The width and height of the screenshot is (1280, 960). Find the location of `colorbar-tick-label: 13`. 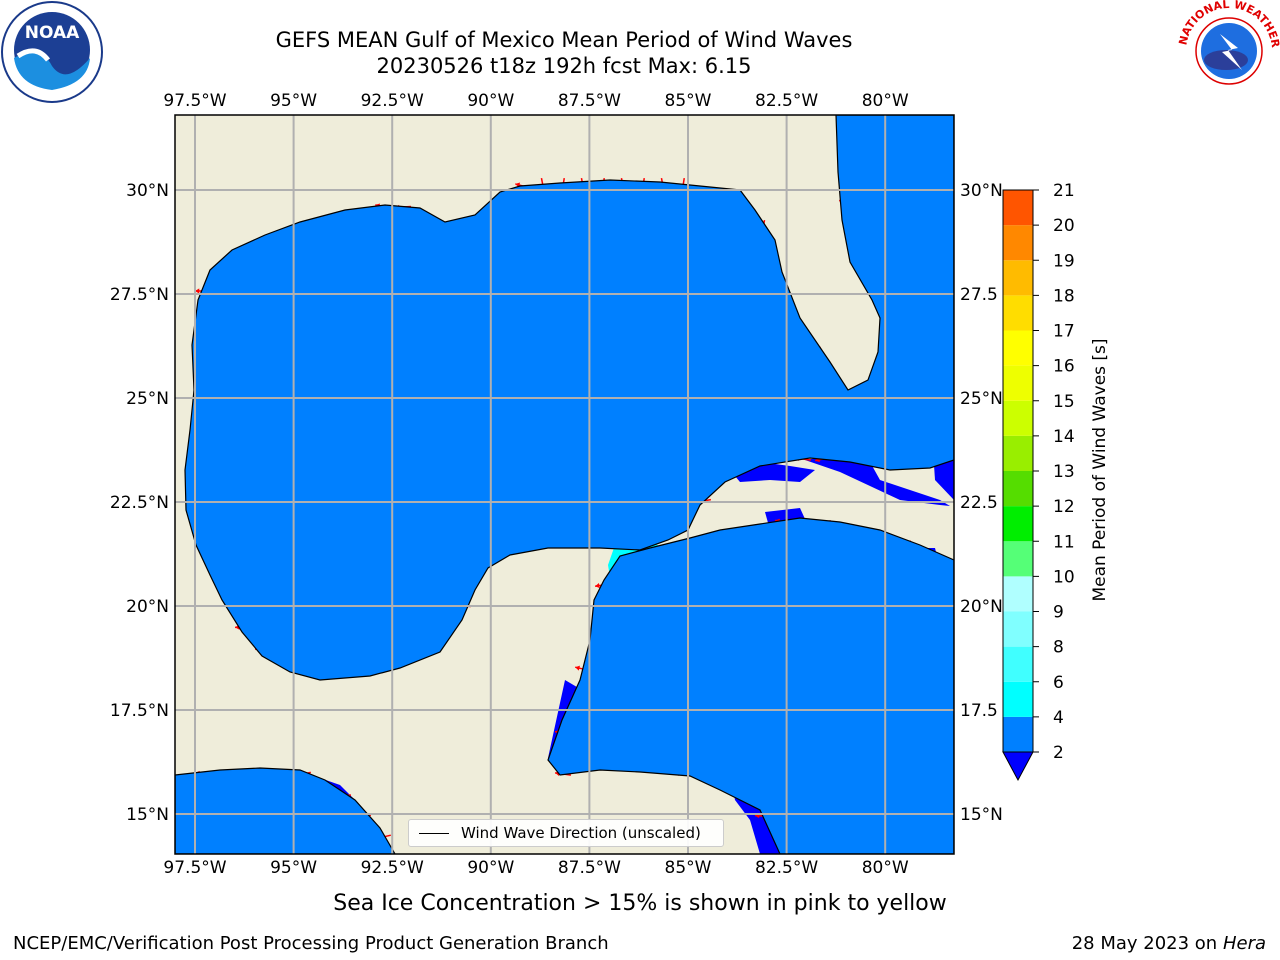

colorbar-tick-label: 13 is located at coordinates (1064, 472).